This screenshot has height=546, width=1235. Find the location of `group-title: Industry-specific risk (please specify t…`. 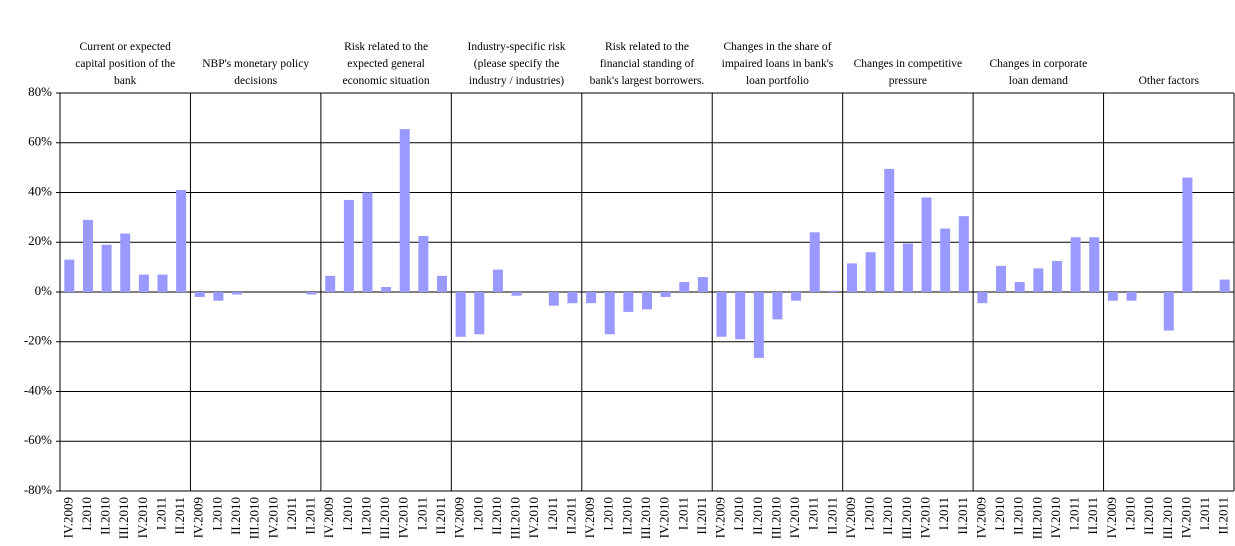

group-title: Industry-specific risk (please specify t… is located at coordinates (516, 64).